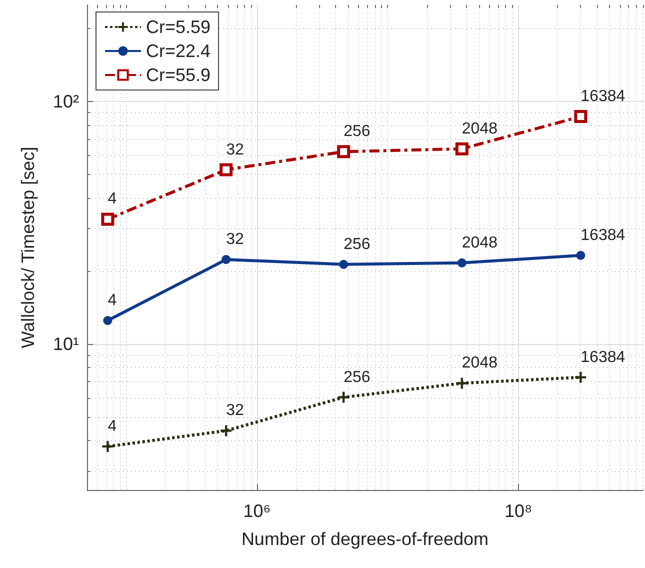 The height and width of the screenshot is (568, 645). What do you see at coordinates (66, 344) in the screenshot?
I see `y-tick-label: 10¹` at bounding box center [66, 344].